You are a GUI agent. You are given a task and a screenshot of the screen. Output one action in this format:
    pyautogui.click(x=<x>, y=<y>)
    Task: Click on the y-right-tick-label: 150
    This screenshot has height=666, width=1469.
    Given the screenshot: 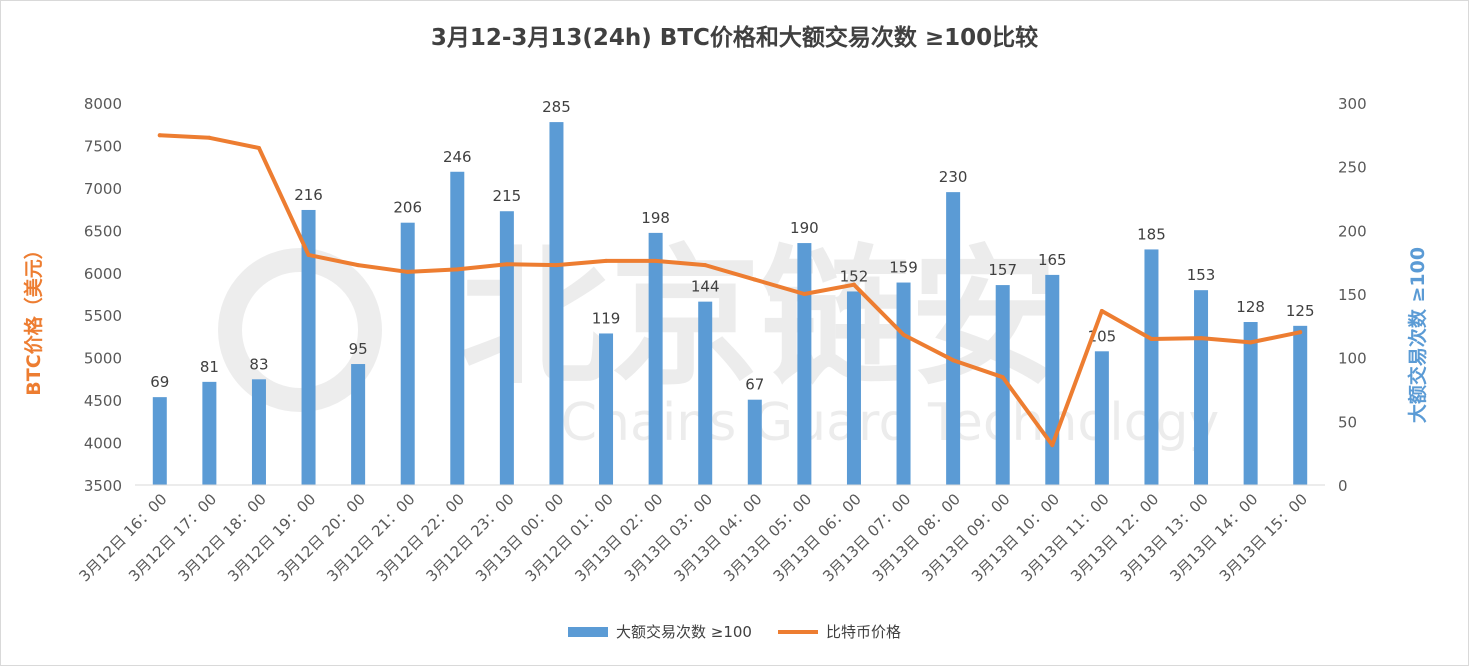 What is the action you would take?
    pyautogui.click(x=1352, y=295)
    